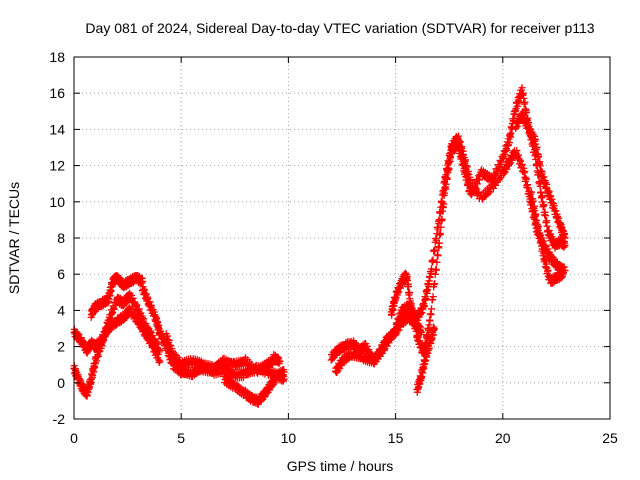 The image size is (640, 480). What do you see at coordinates (117, 344) in the screenshot?
I see `series-track-b` at bounding box center [117, 344].